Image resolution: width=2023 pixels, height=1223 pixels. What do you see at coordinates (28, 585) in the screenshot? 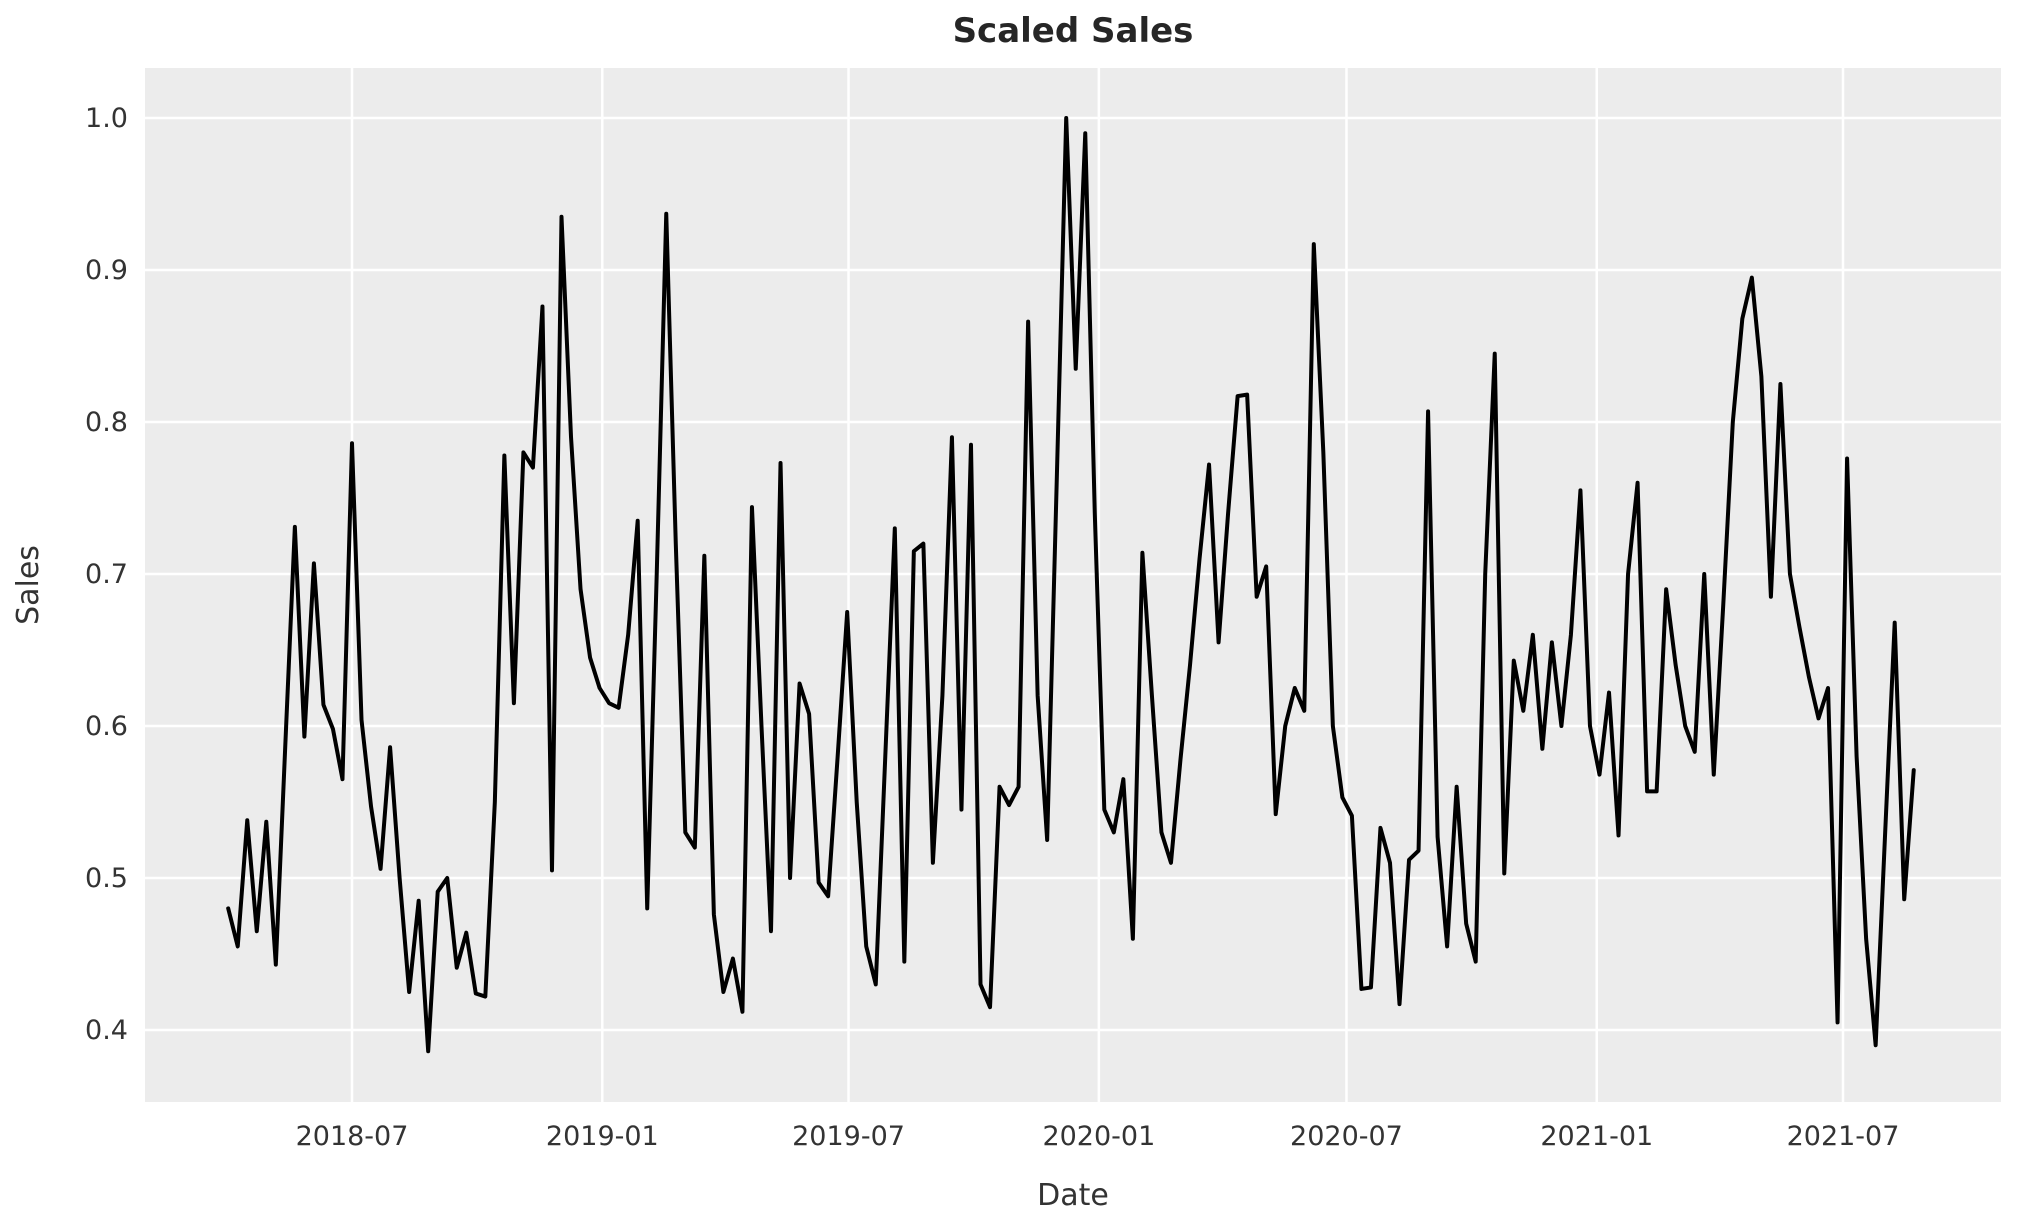
I see `y-axis-label: Sales` at bounding box center [28, 585].